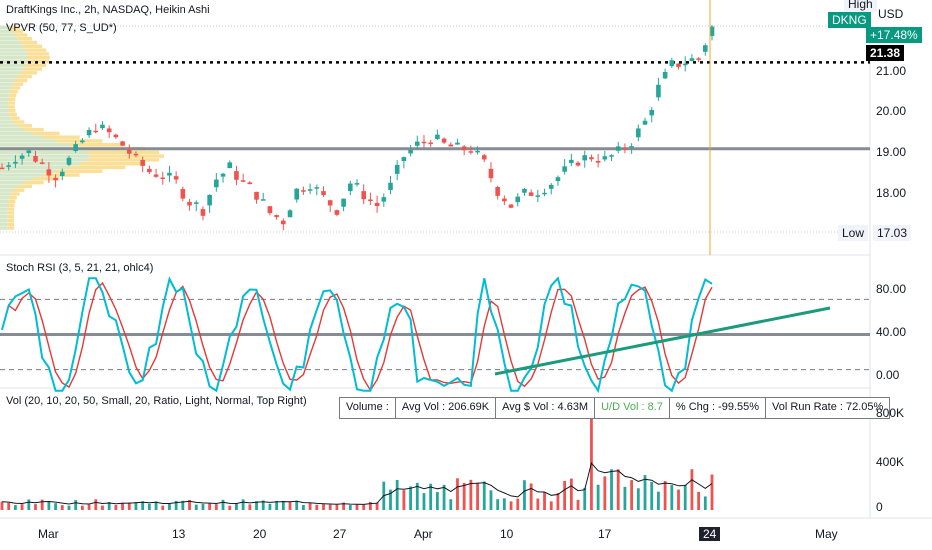  I want to click on price-tick-19: 19.00, so click(891, 152).